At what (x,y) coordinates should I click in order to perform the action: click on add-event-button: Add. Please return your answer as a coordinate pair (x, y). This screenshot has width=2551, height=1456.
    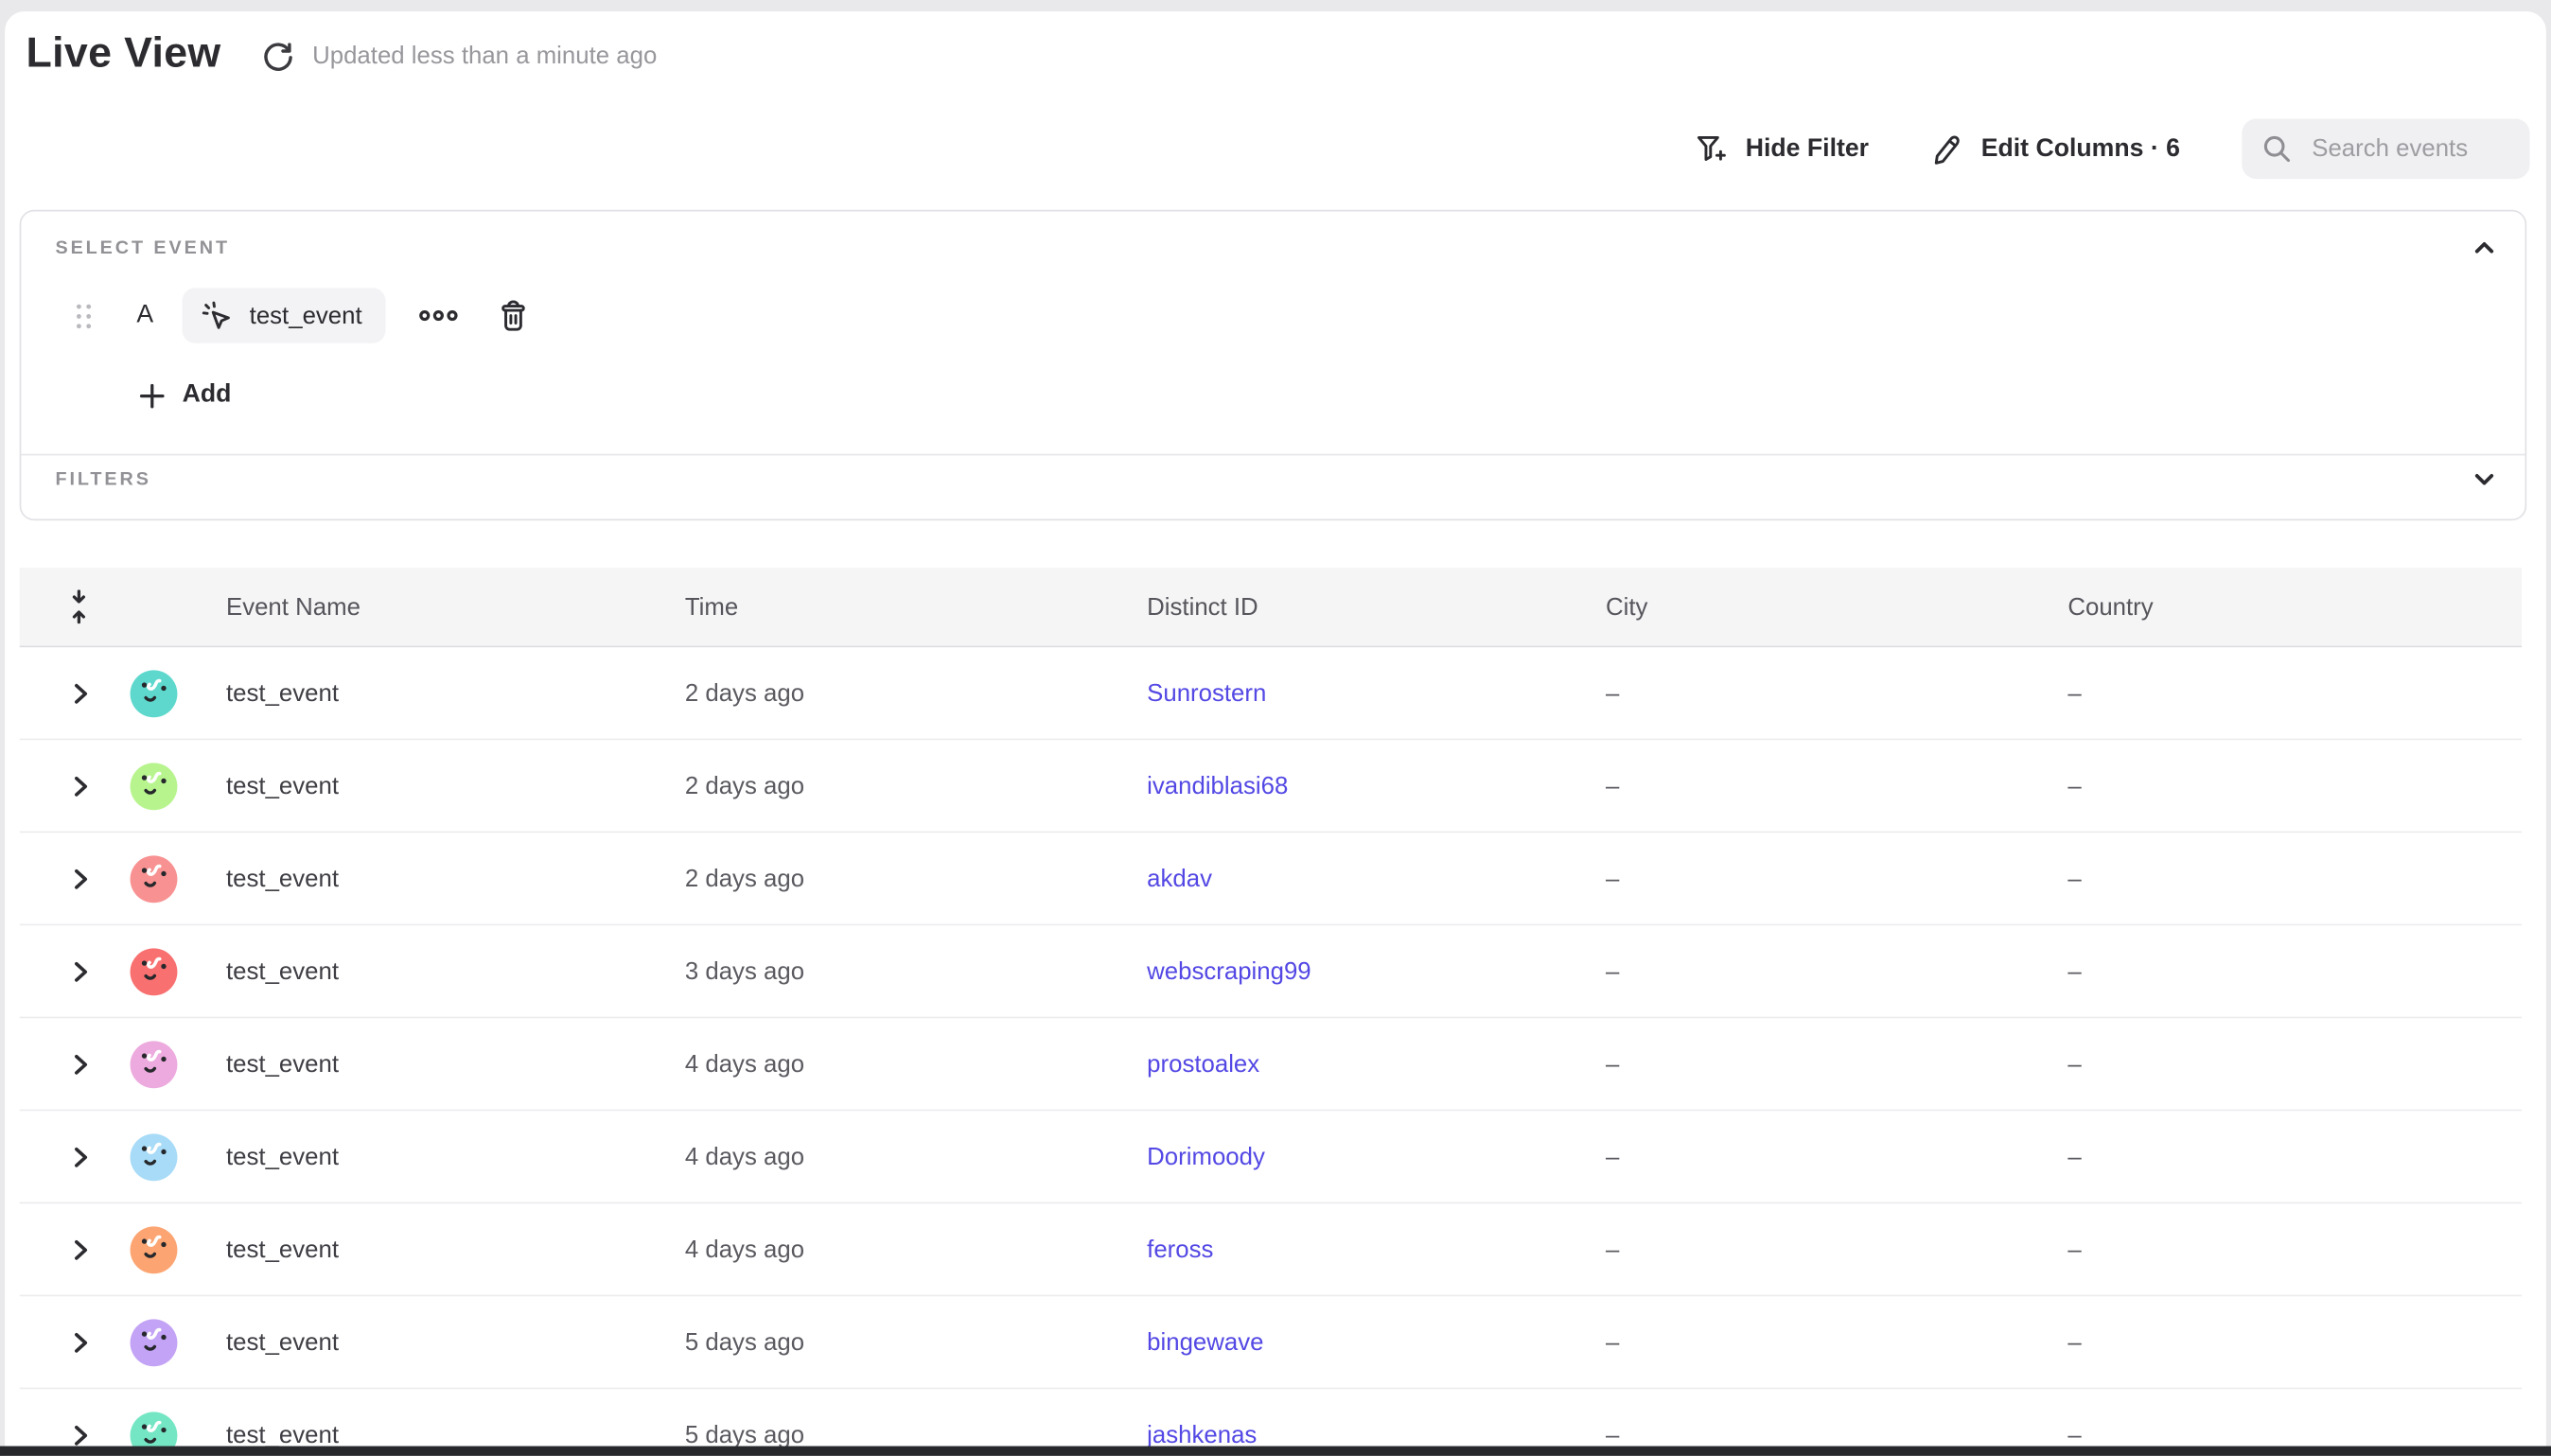
    Looking at the image, I should click on (185, 395).